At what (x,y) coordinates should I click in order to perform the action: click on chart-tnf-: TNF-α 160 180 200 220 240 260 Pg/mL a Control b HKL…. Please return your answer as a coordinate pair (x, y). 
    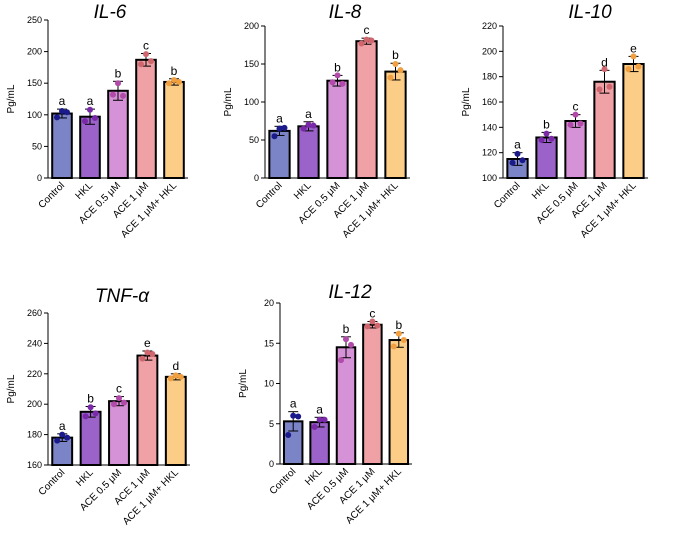
    Looking at the image, I should click on (98, 406).